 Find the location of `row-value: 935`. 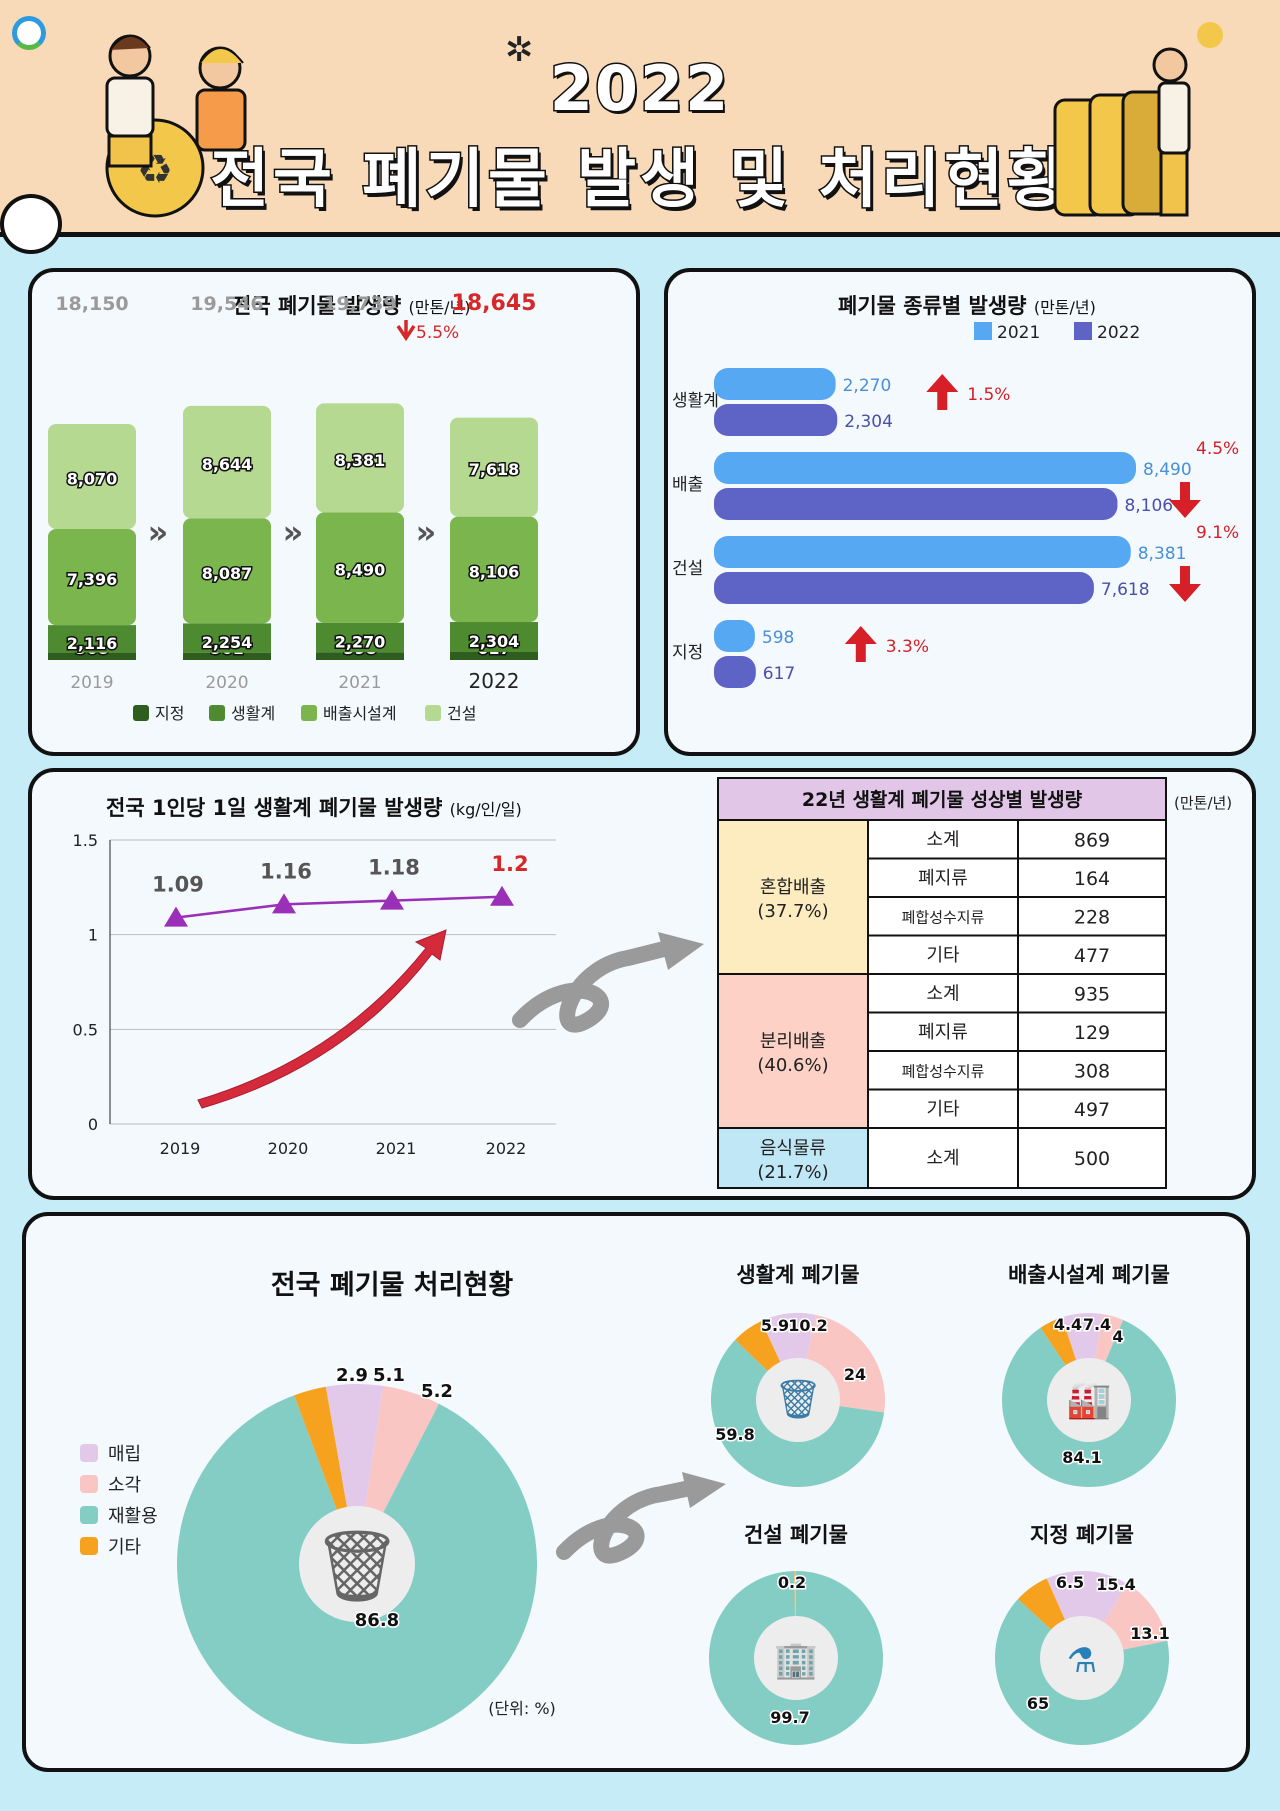

row-value: 935 is located at coordinates (1092, 994).